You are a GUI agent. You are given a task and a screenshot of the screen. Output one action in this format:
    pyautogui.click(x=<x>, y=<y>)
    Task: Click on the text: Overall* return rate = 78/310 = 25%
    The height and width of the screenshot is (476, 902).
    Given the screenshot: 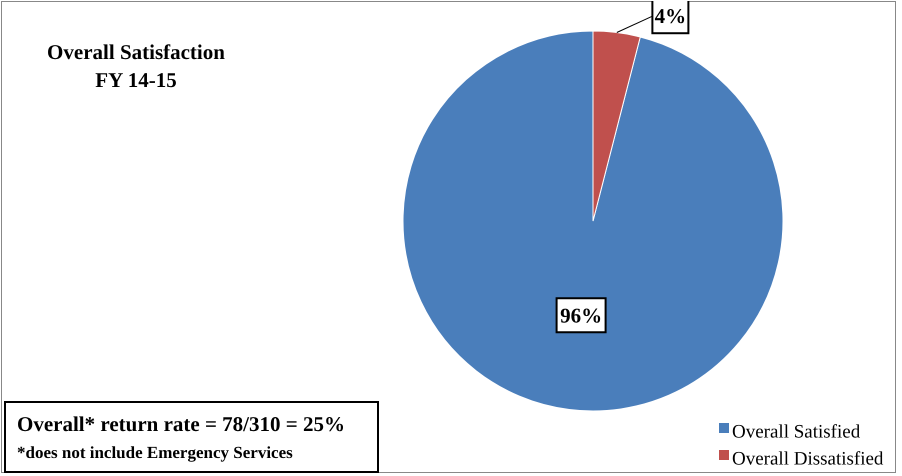 What is the action you would take?
    pyautogui.click(x=181, y=424)
    